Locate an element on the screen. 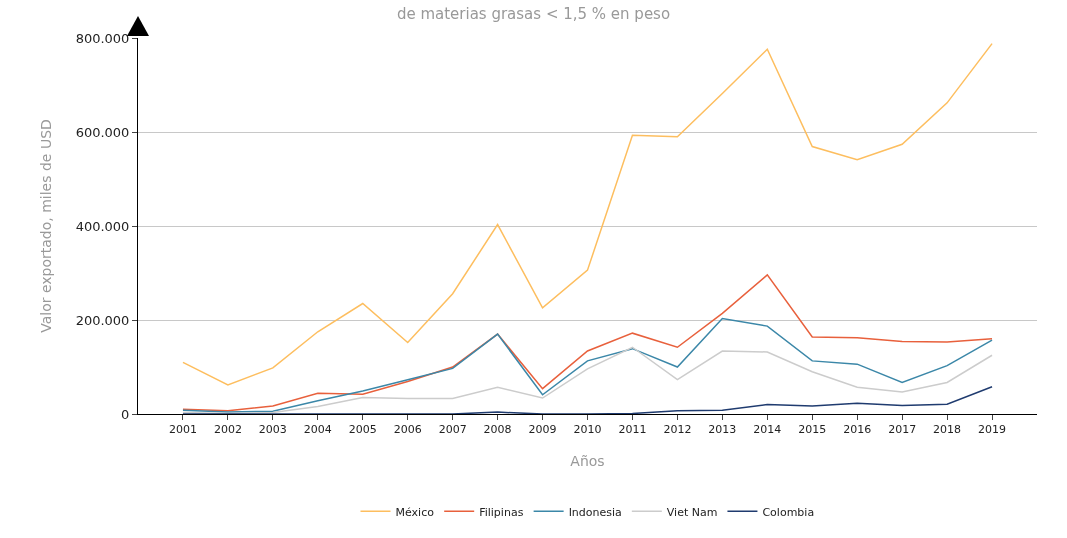 Image resolution: width=1067 pixels, height=538 pixels. legend-label: Colombia is located at coordinates (788, 512).